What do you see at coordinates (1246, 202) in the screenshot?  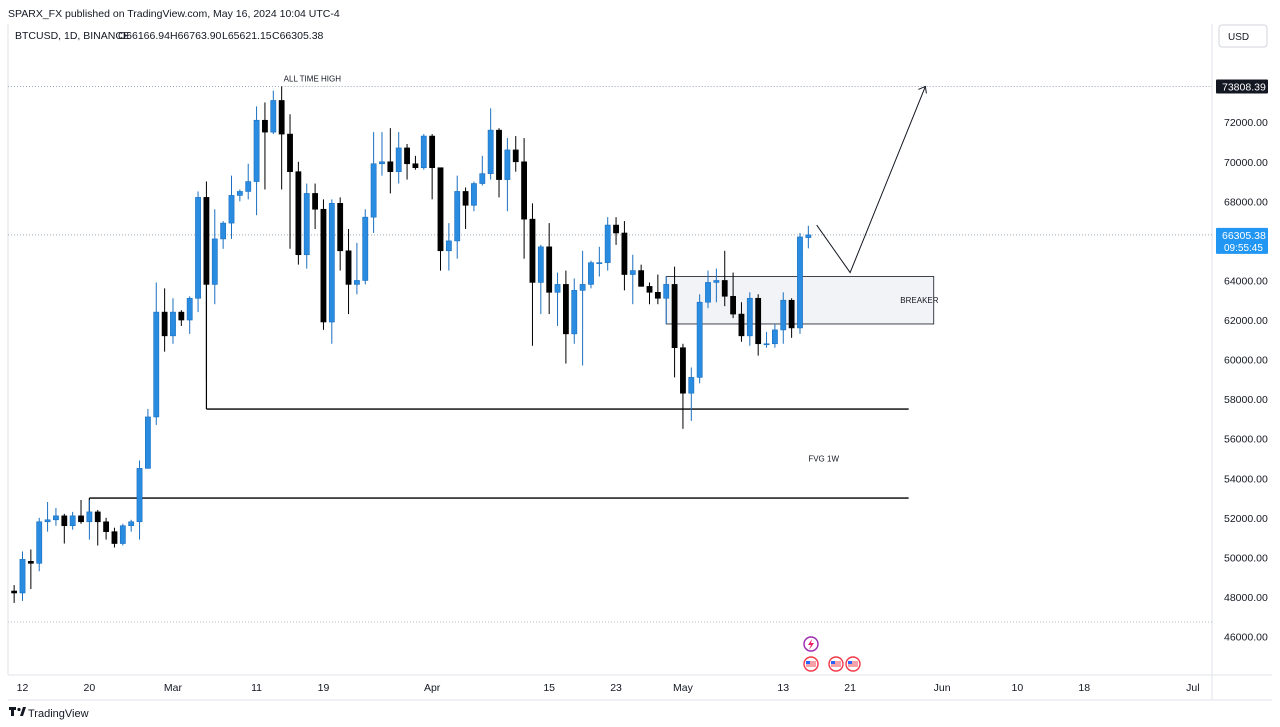 I see `price-tick-label: 68000.00` at bounding box center [1246, 202].